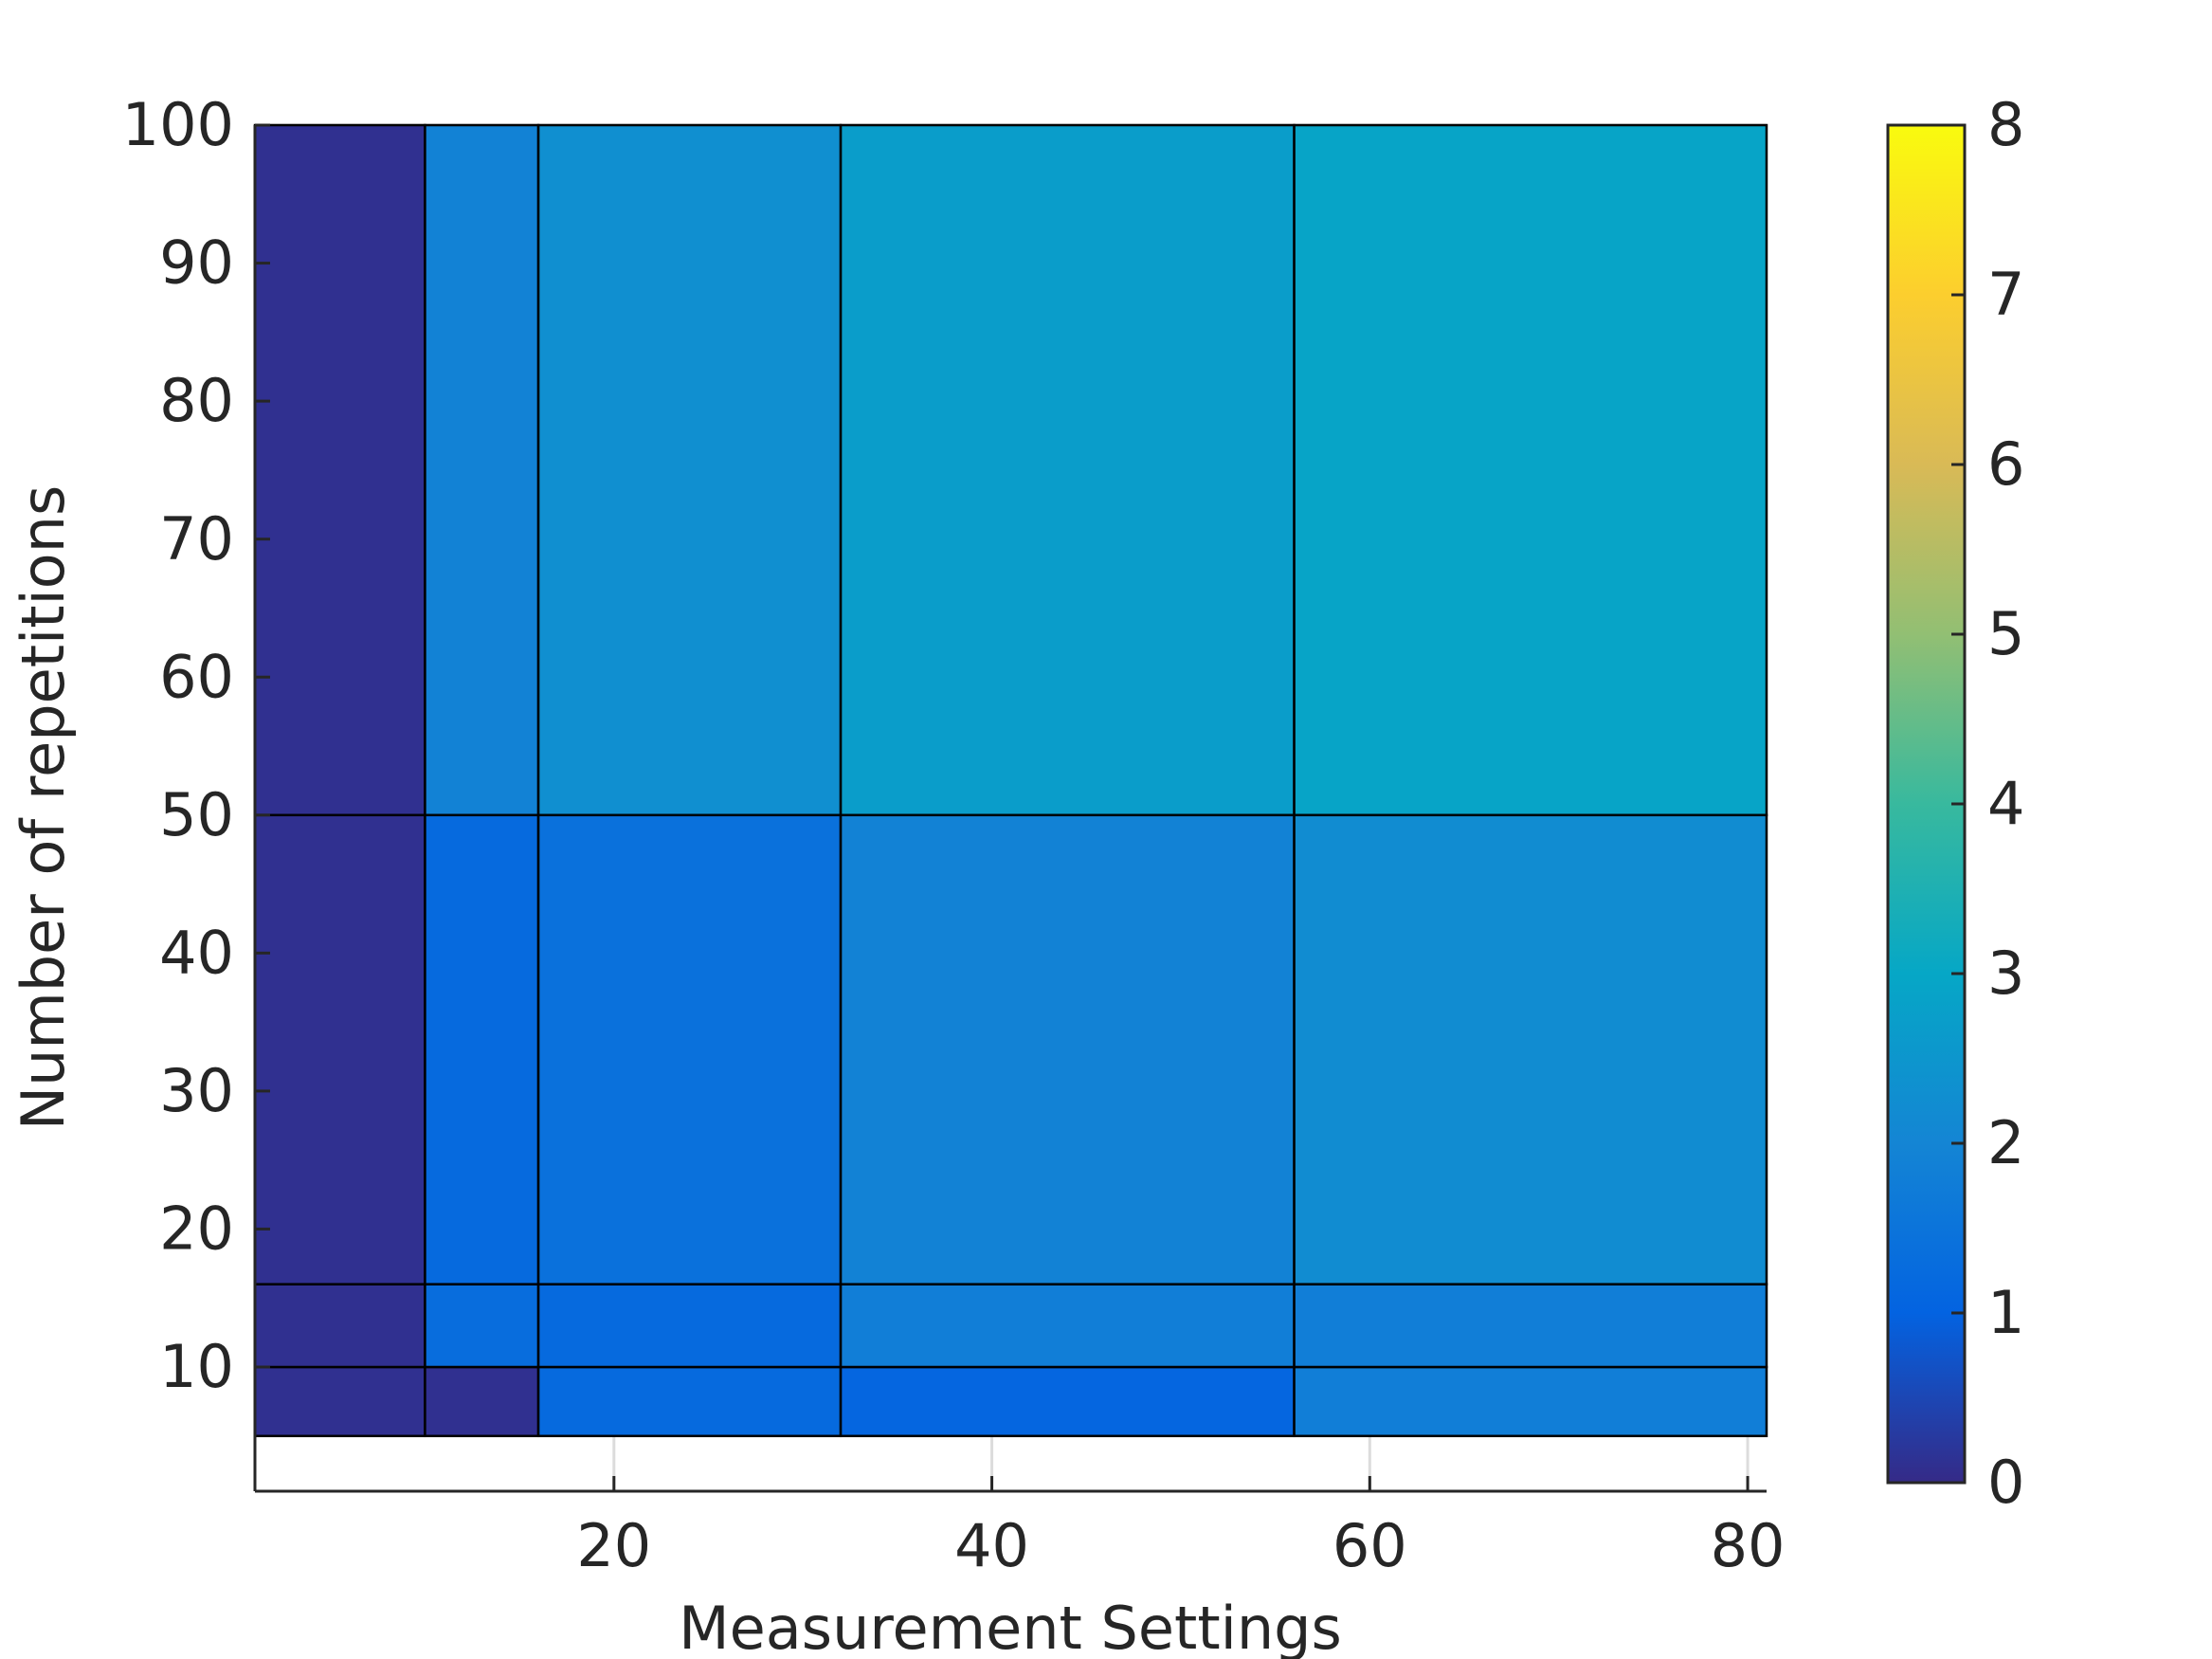 The height and width of the screenshot is (1659, 2212). Describe the element at coordinates (196, 539) in the screenshot. I see `y-tick-label: 70` at that location.